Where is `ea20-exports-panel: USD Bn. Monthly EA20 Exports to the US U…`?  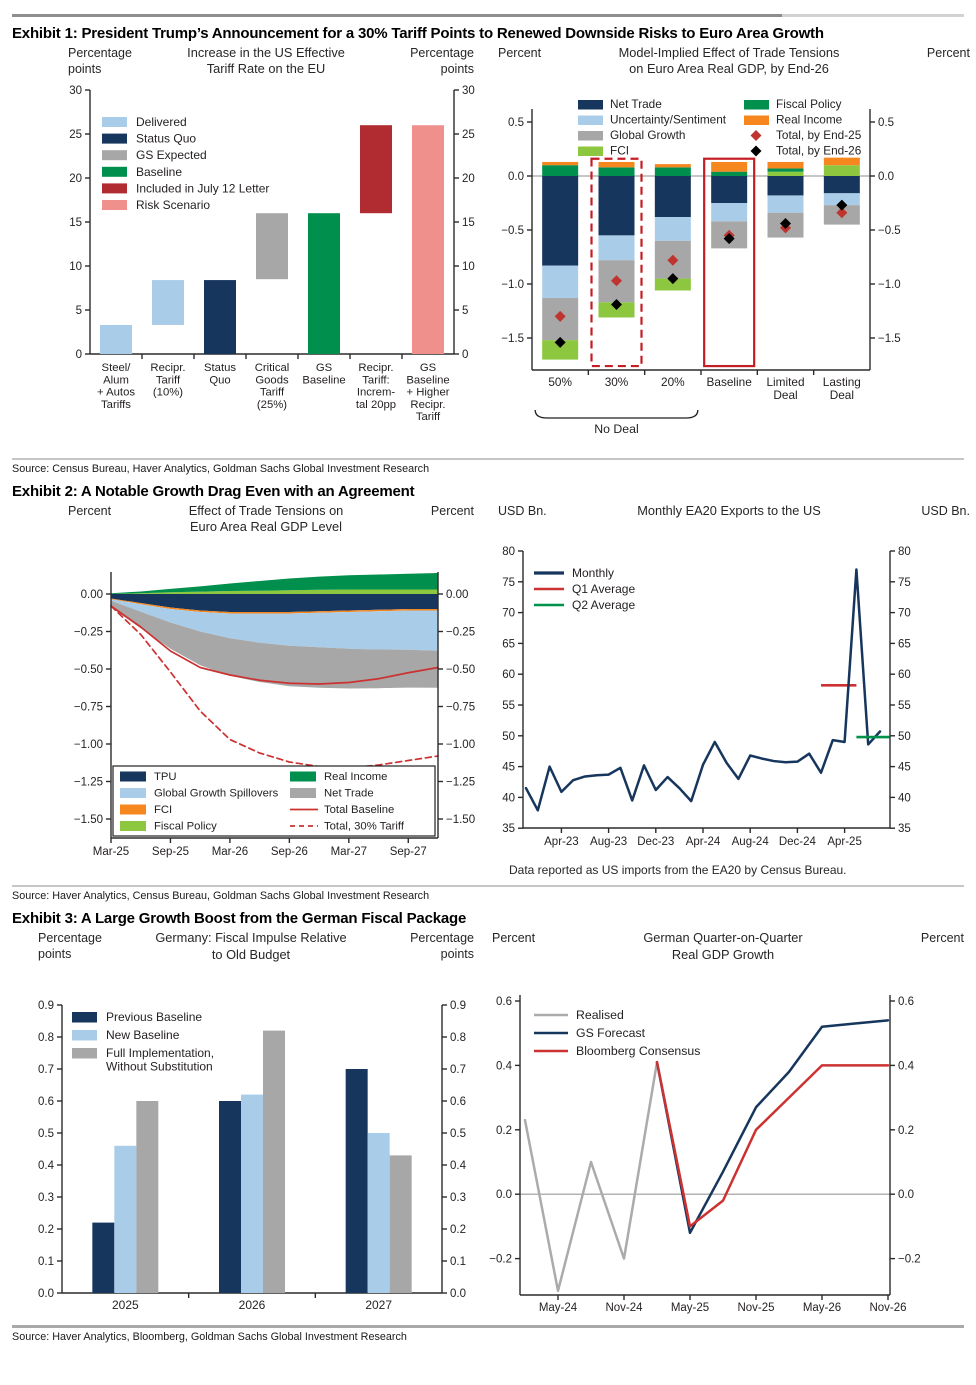
ea20-exports-panel: USD Bn. Monthly EA20 Exports to the US U… is located at coordinates (729, 690).